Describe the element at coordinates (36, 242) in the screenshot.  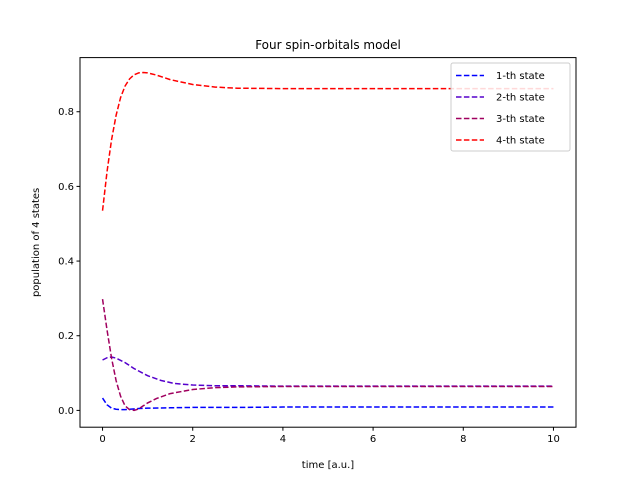
I see `y-axis-label: population of 4 states` at that location.